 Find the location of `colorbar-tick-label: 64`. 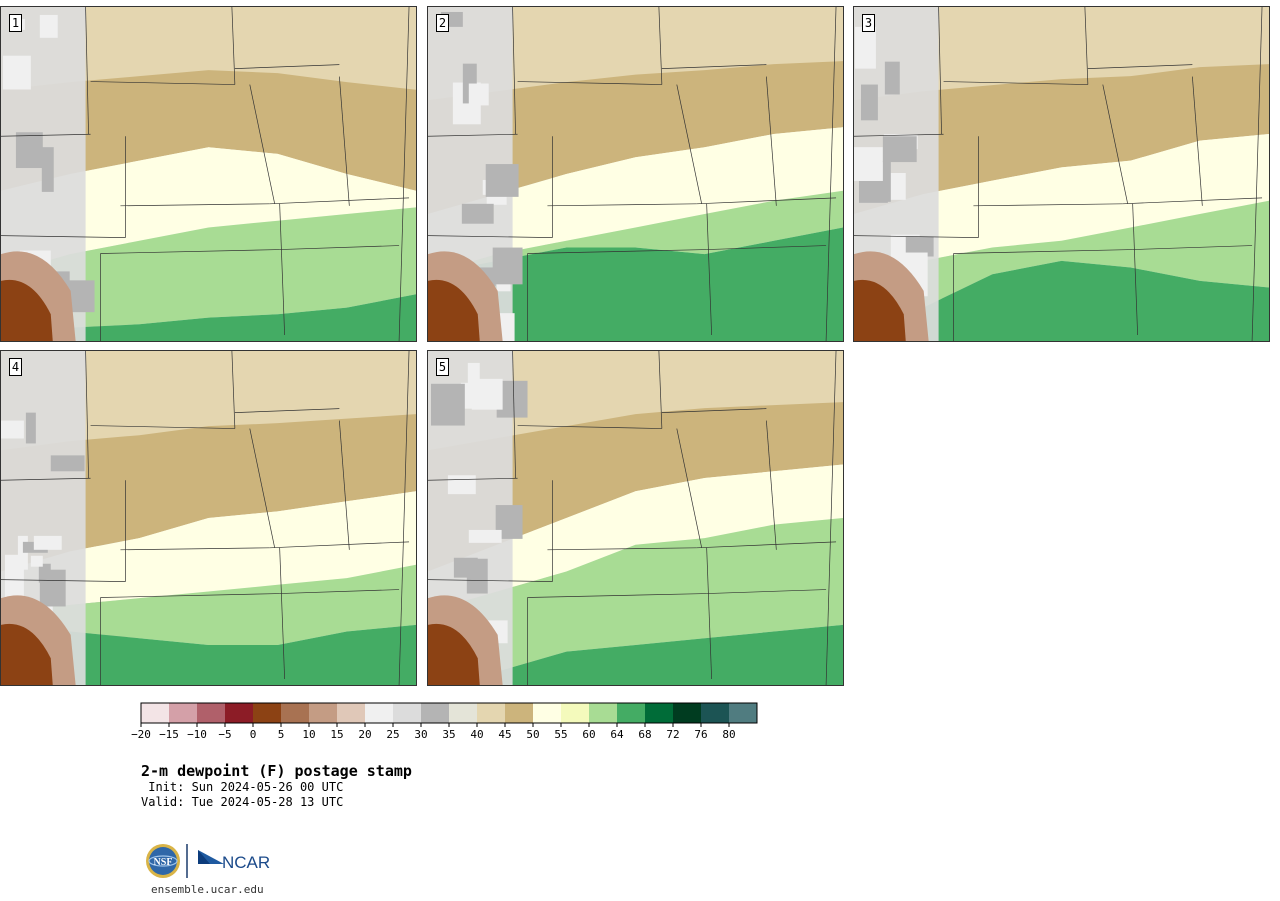

colorbar-tick-label: 64 is located at coordinates (617, 734).